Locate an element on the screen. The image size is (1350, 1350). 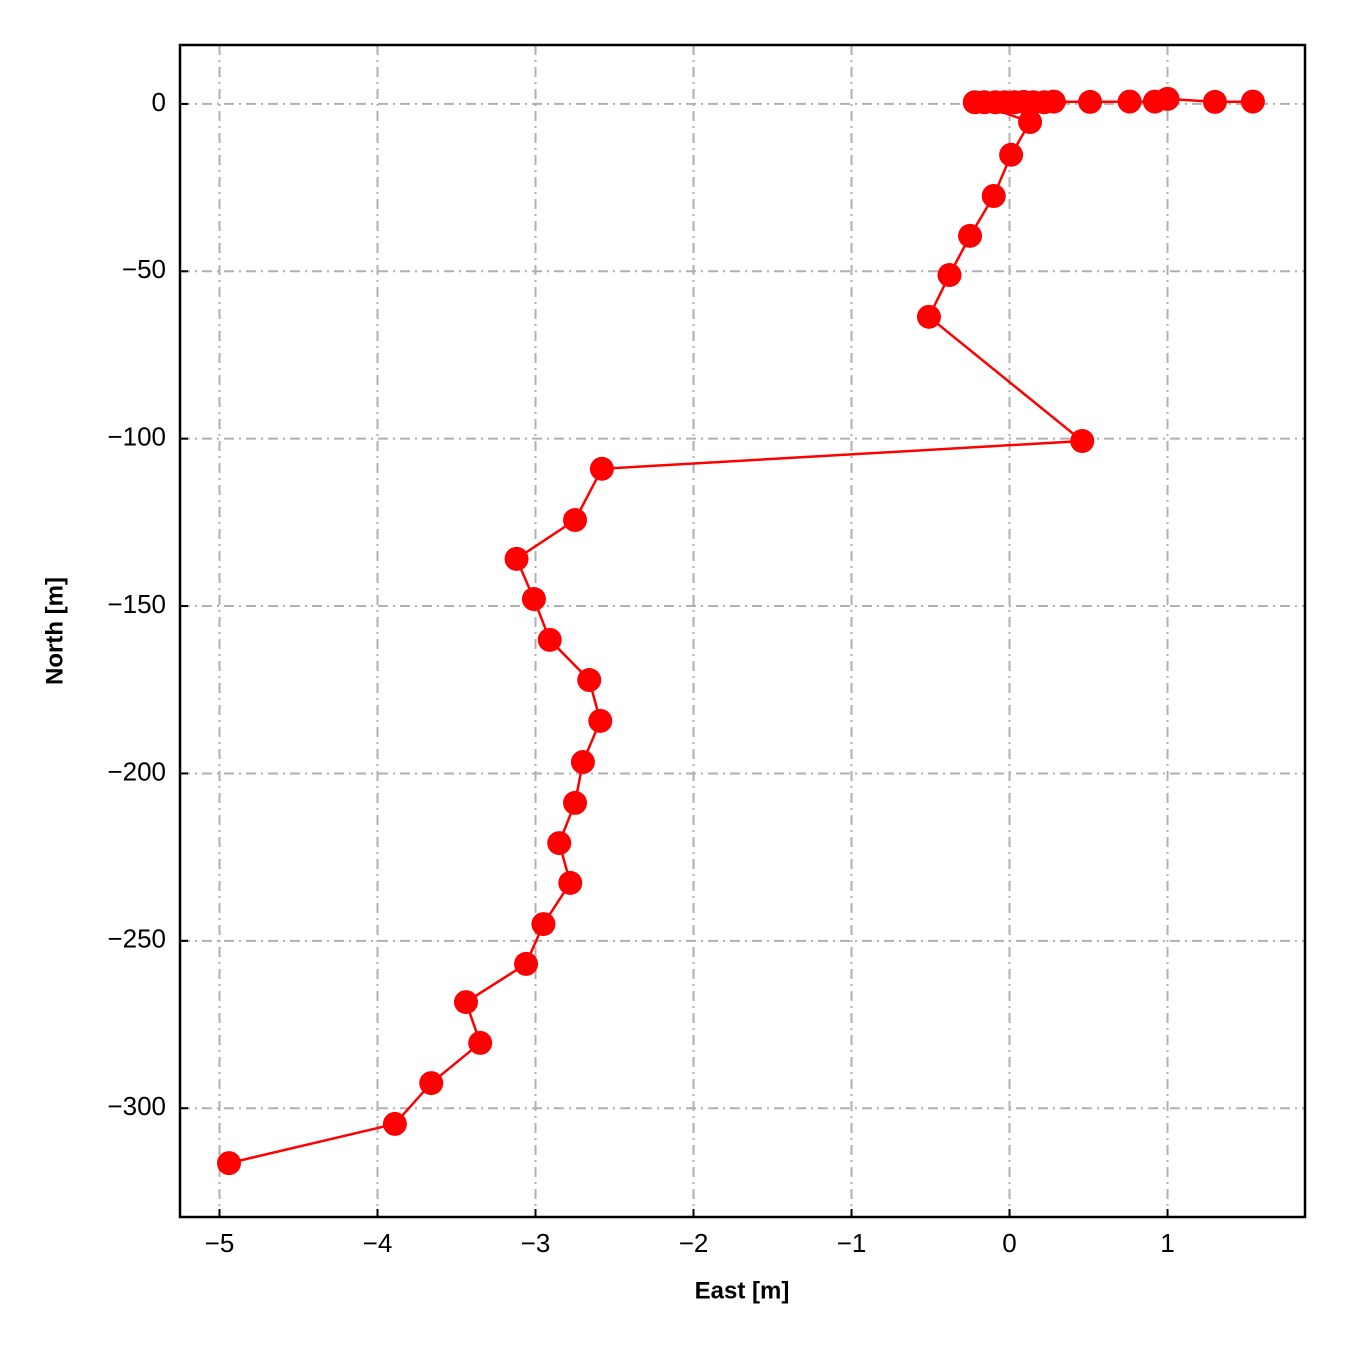
y-tick-label: −300 is located at coordinates (136, 1106).